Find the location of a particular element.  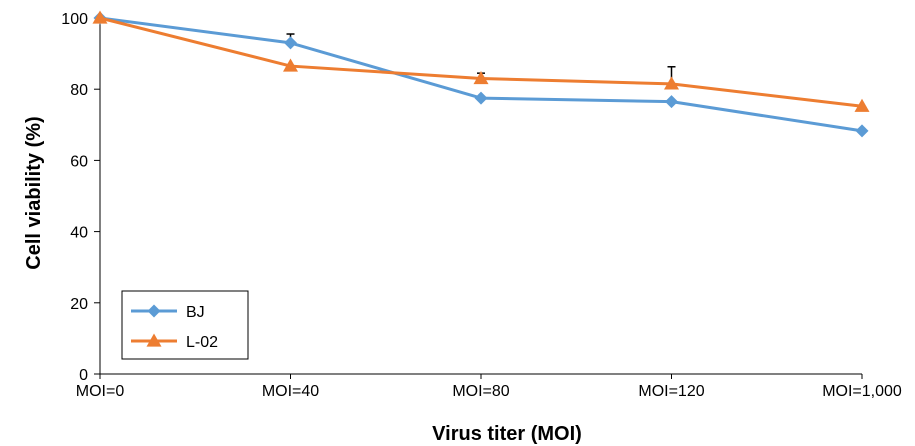

legend-label-bj: BJ is located at coordinates (195, 312).